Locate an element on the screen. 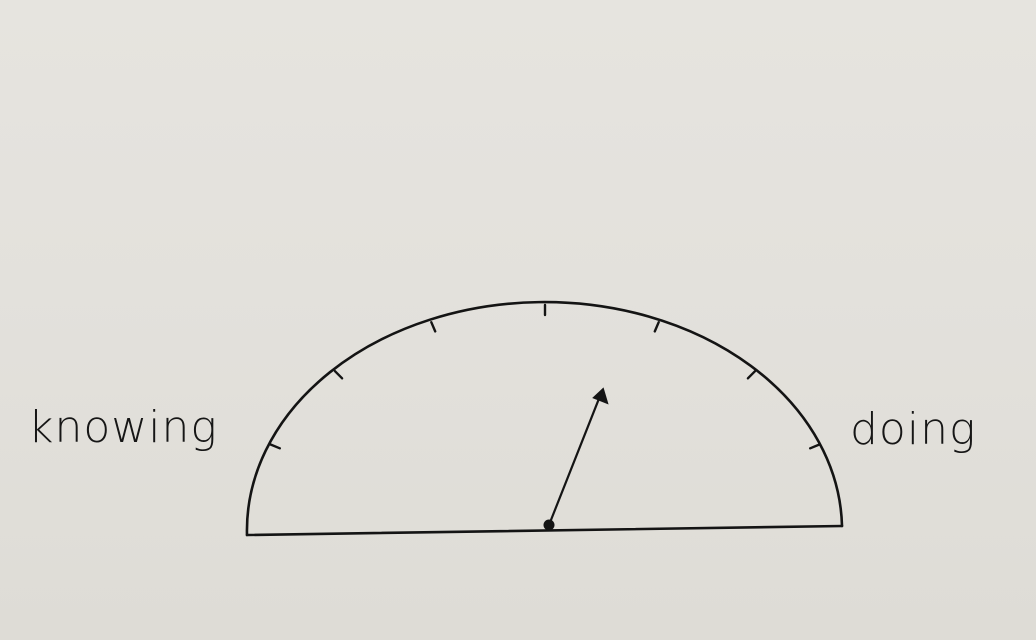  needle-arrowhead is located at coordinates (600, 396).